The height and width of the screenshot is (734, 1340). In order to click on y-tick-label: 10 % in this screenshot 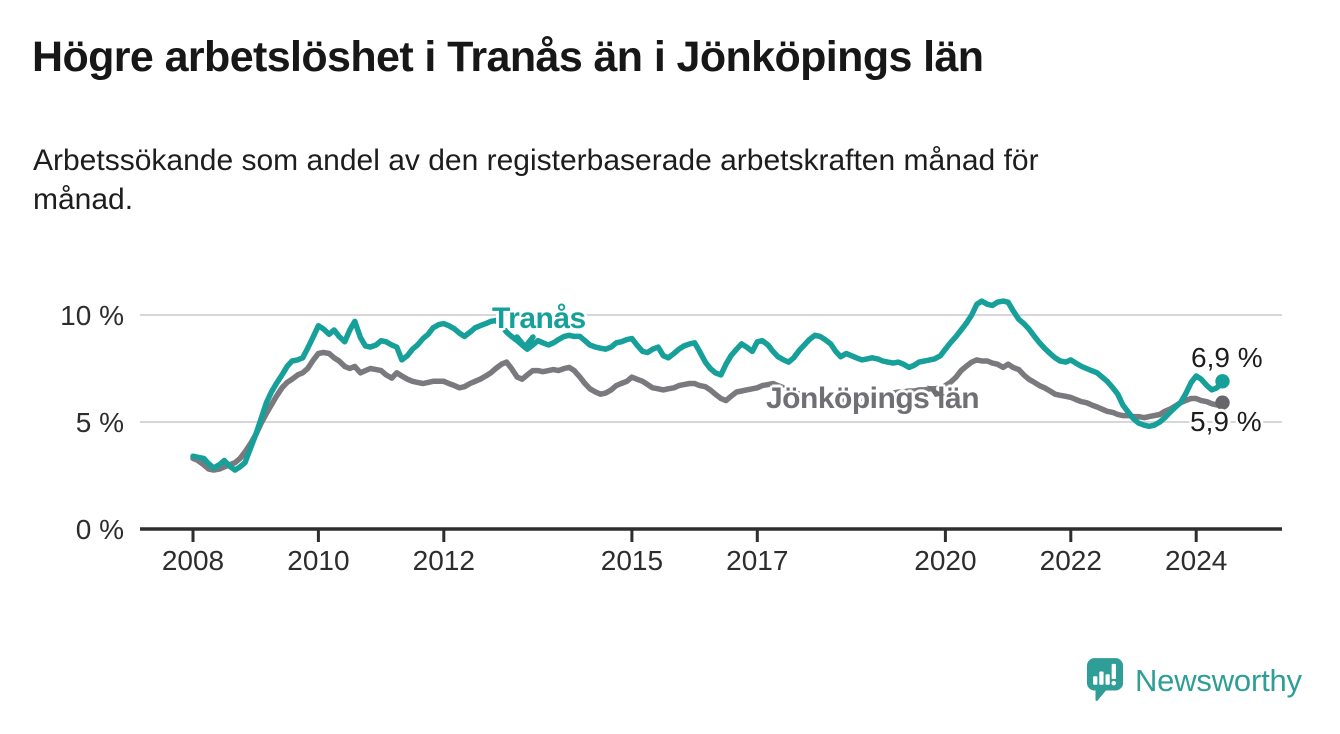, I will do `click(92, 315)`.